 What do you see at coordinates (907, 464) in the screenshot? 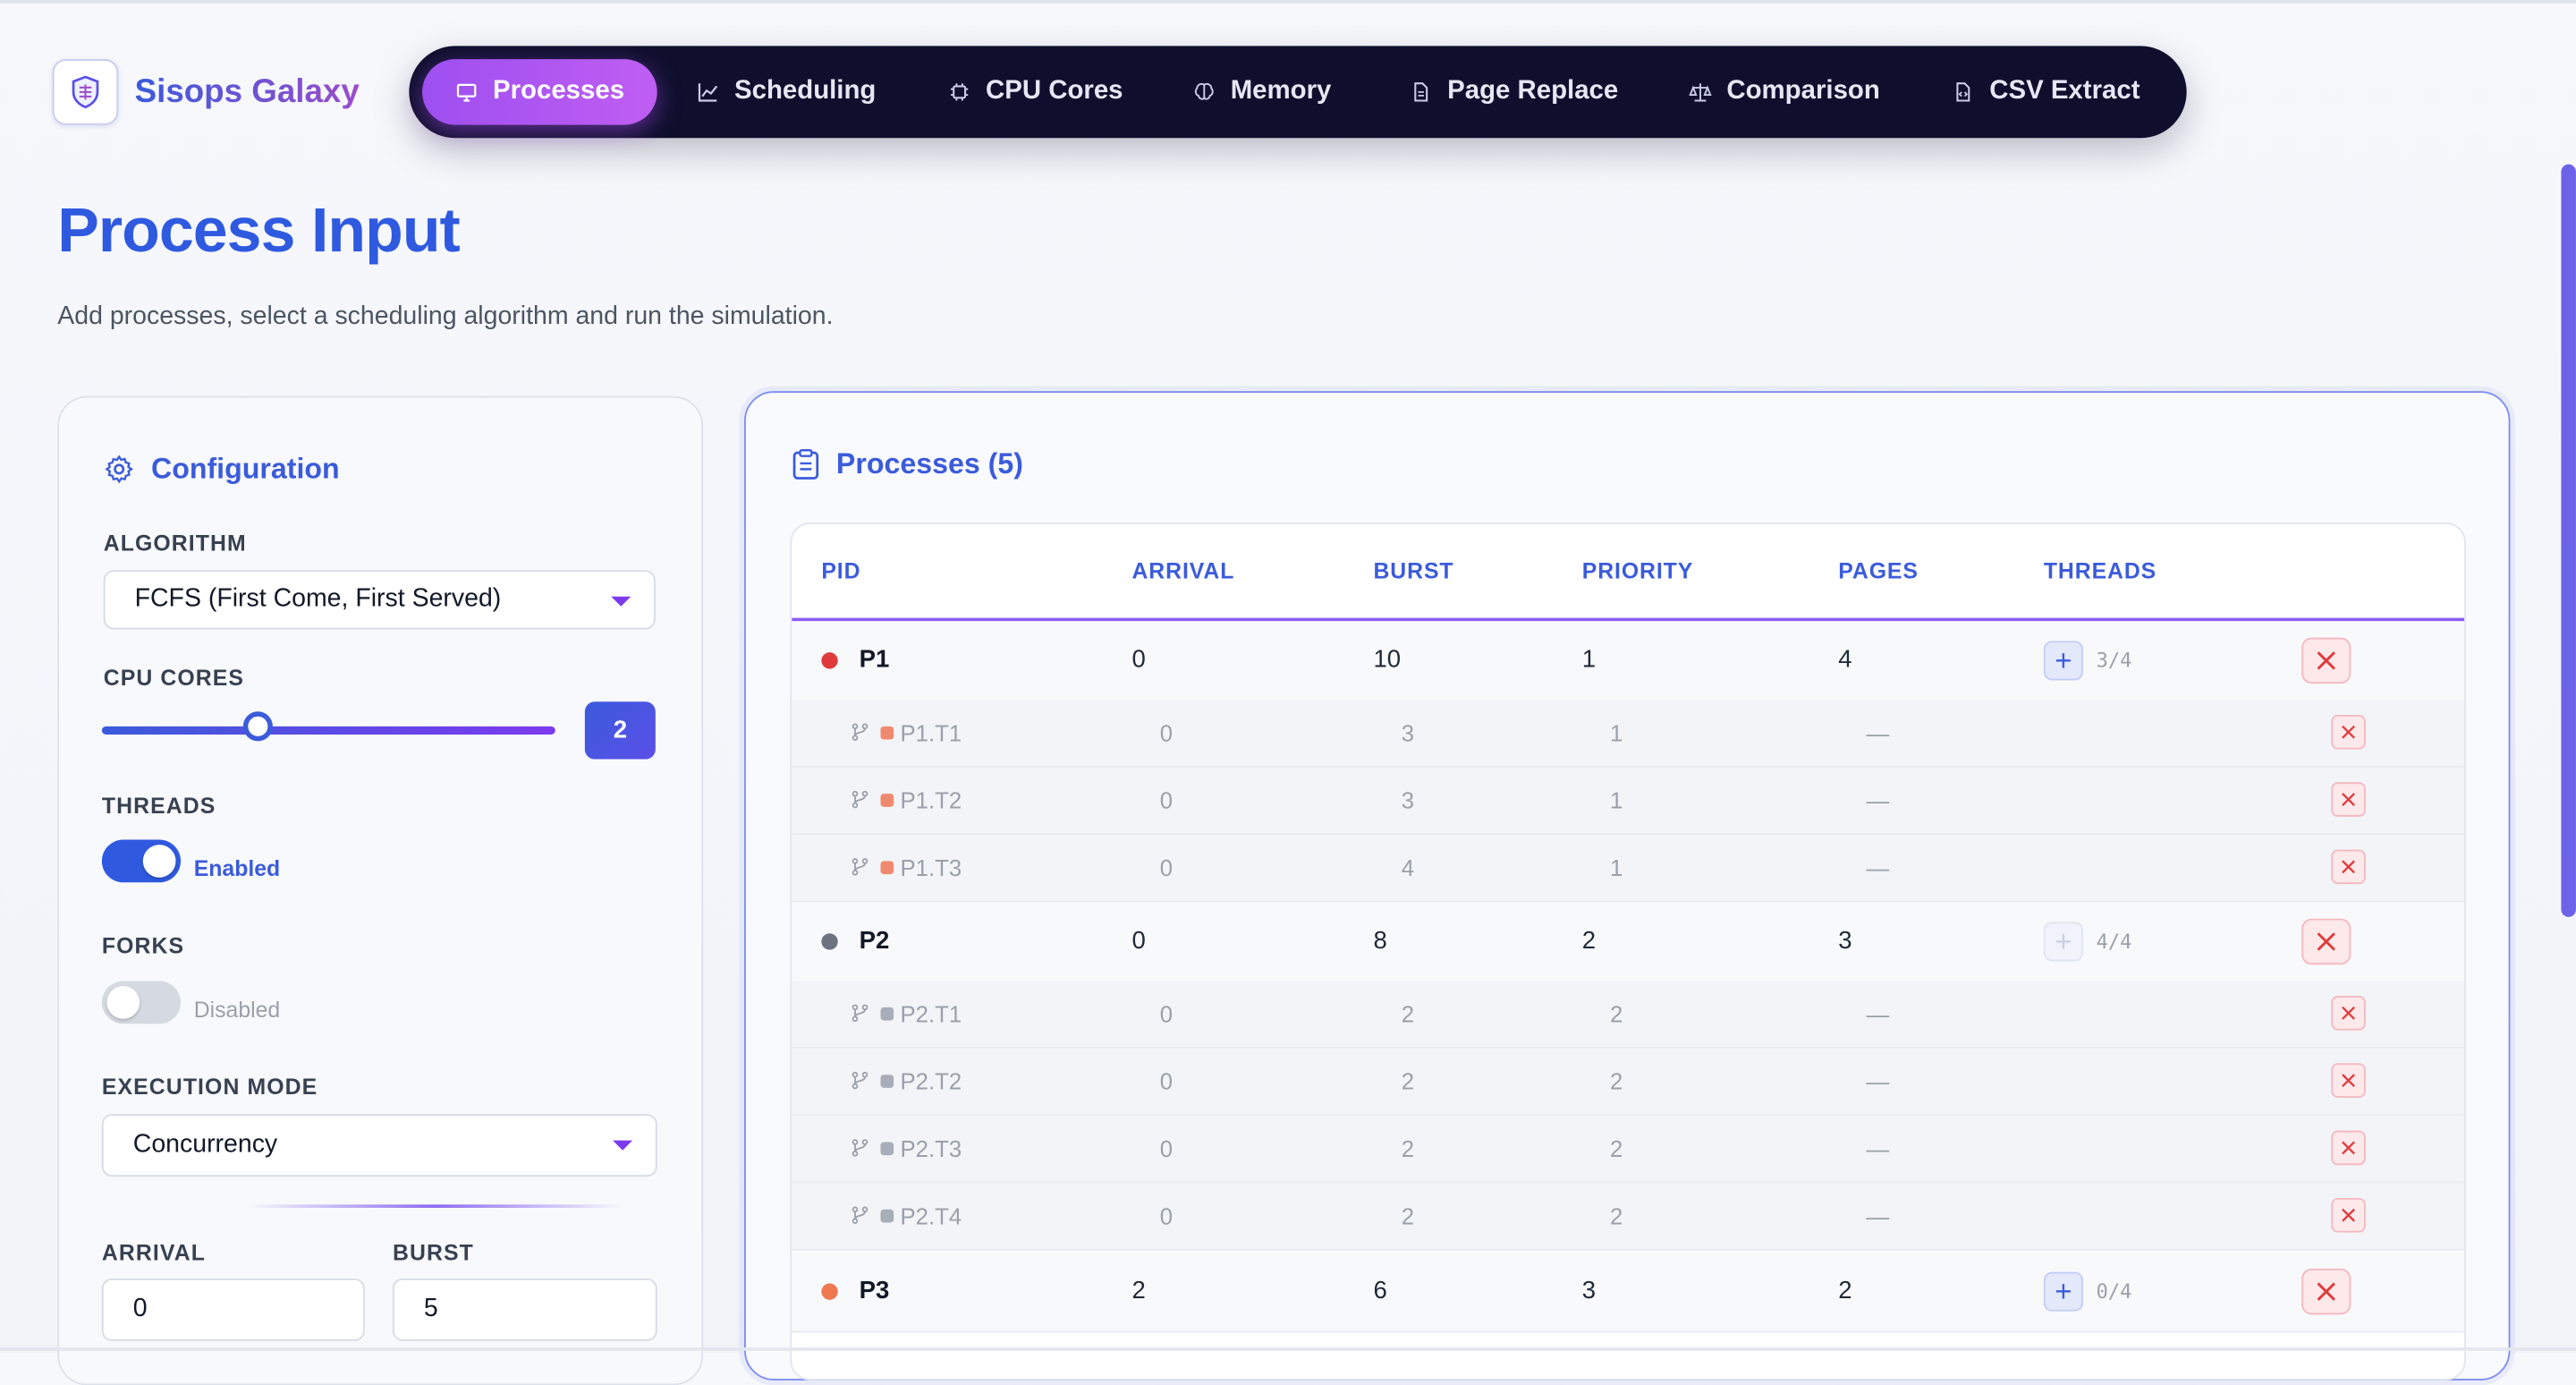
I see `processes-title: Processes (5)` at bounding box center [907, 464].